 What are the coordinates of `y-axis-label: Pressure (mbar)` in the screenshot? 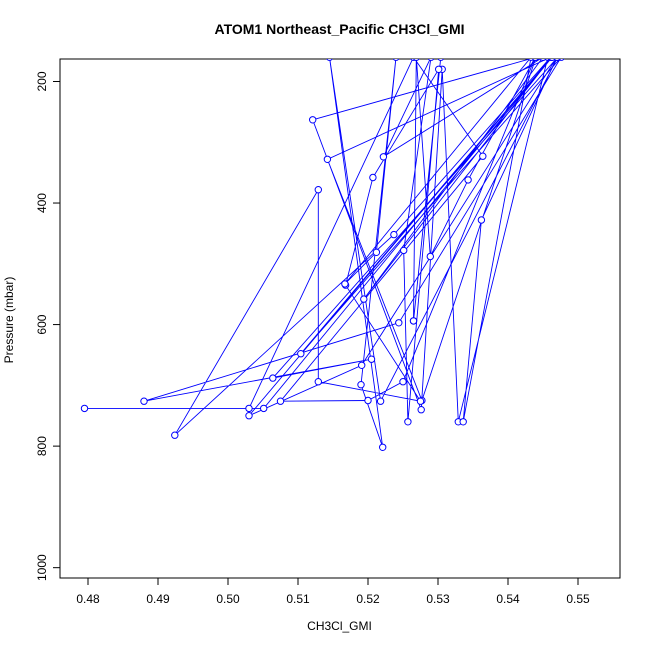 It's located at (9, 320).